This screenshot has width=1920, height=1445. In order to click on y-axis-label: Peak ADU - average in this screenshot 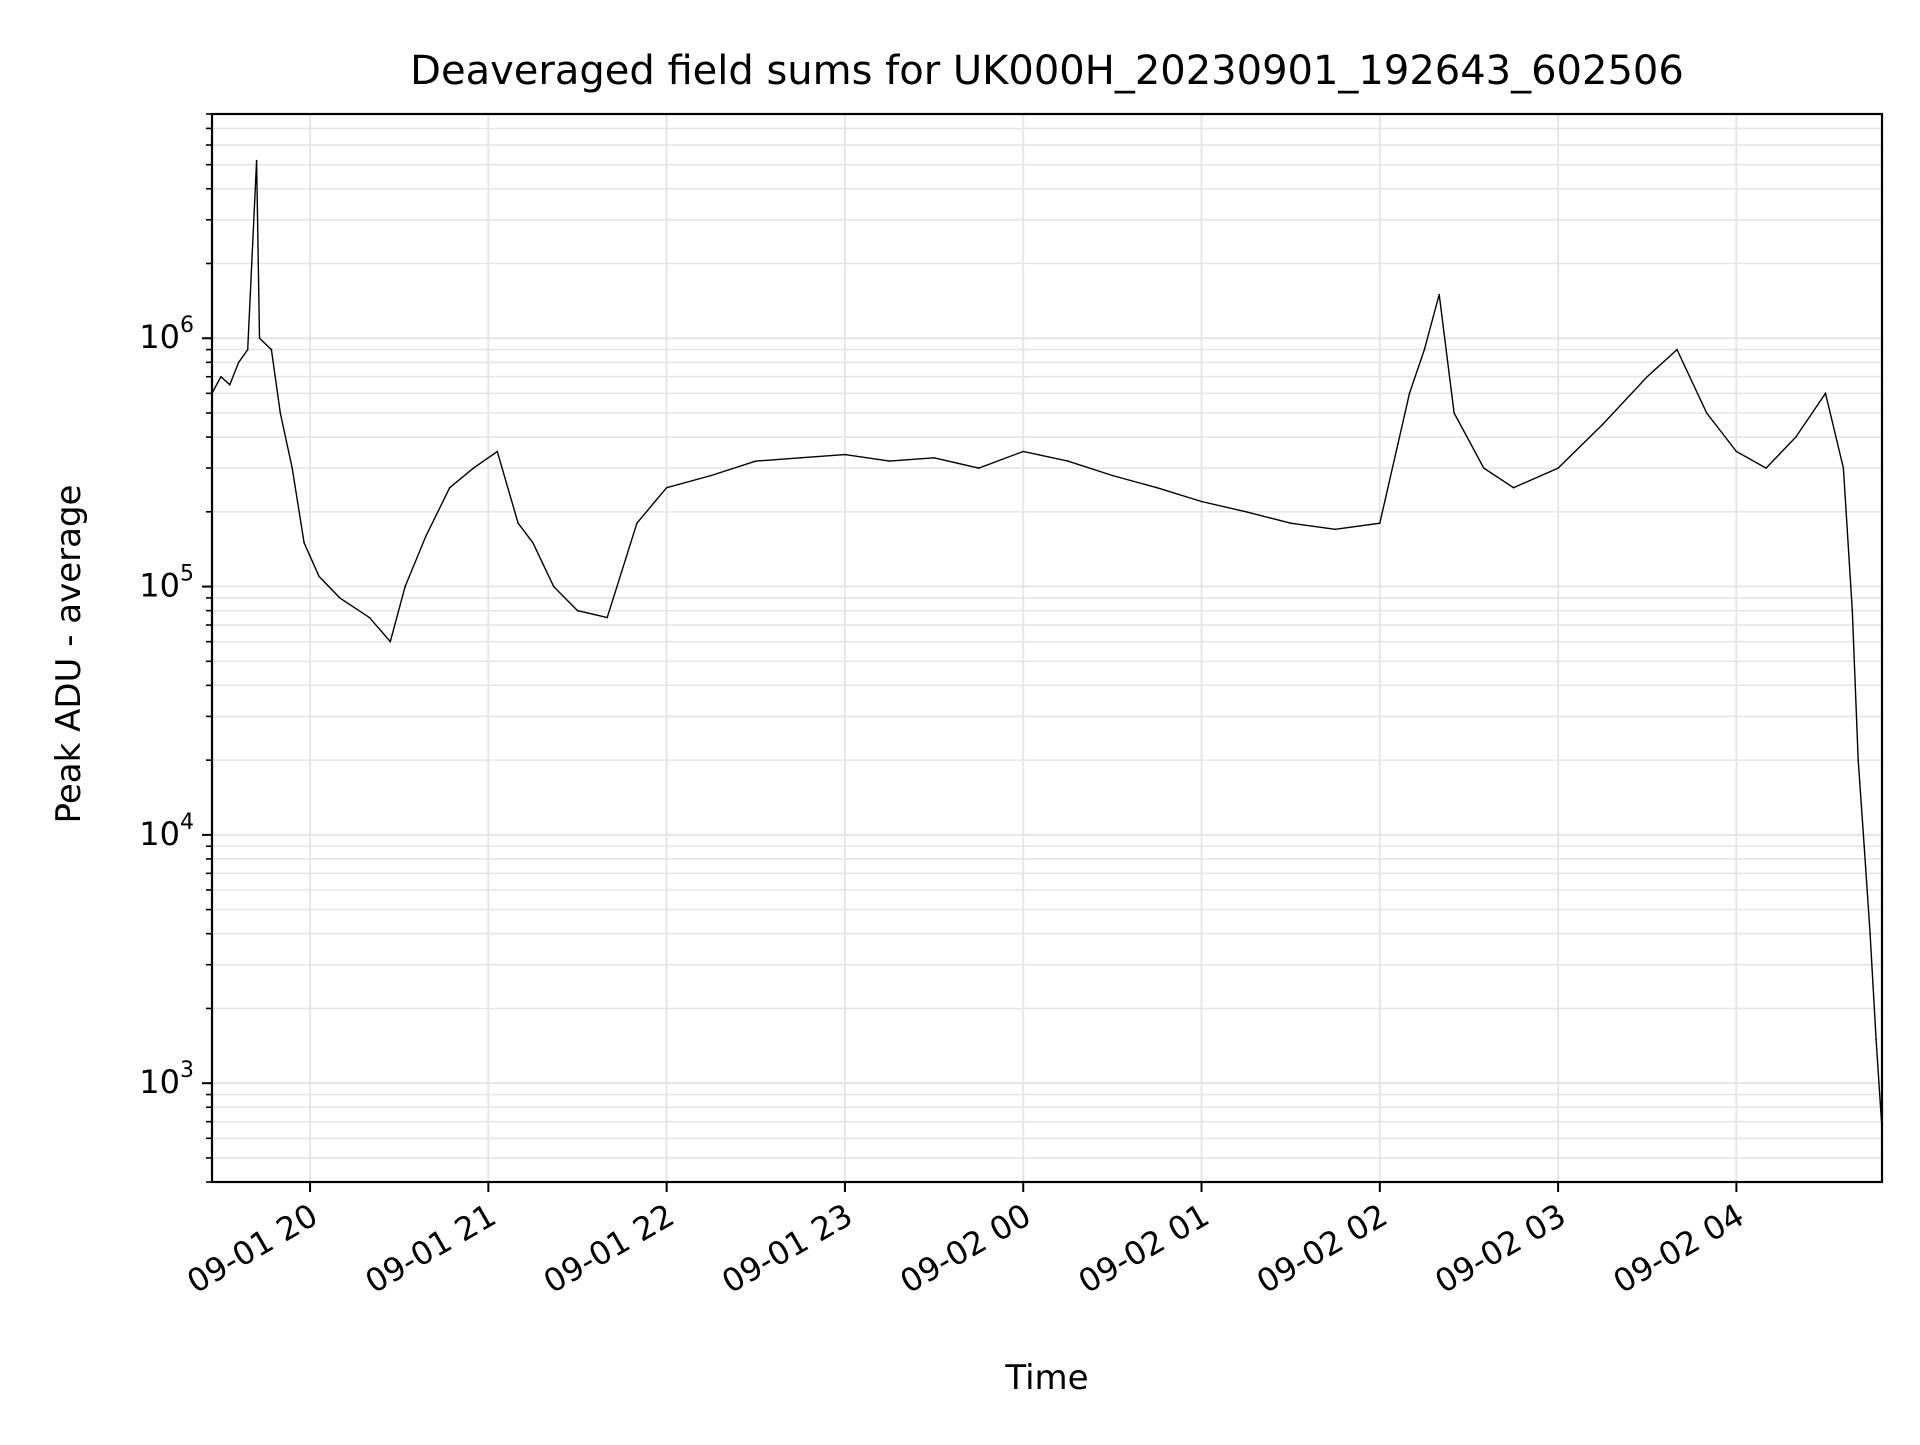, I will do `click(69, 654)`.